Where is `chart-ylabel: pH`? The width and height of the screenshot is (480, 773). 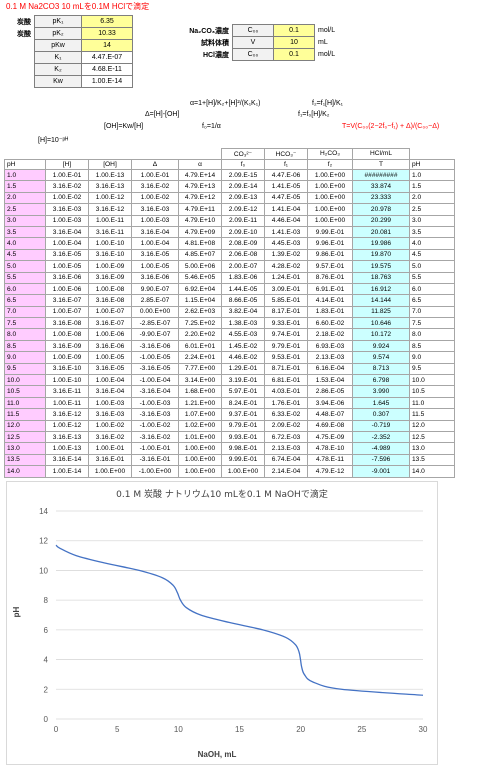 chart-ylabel: pH is located at coordinates (16, 611).